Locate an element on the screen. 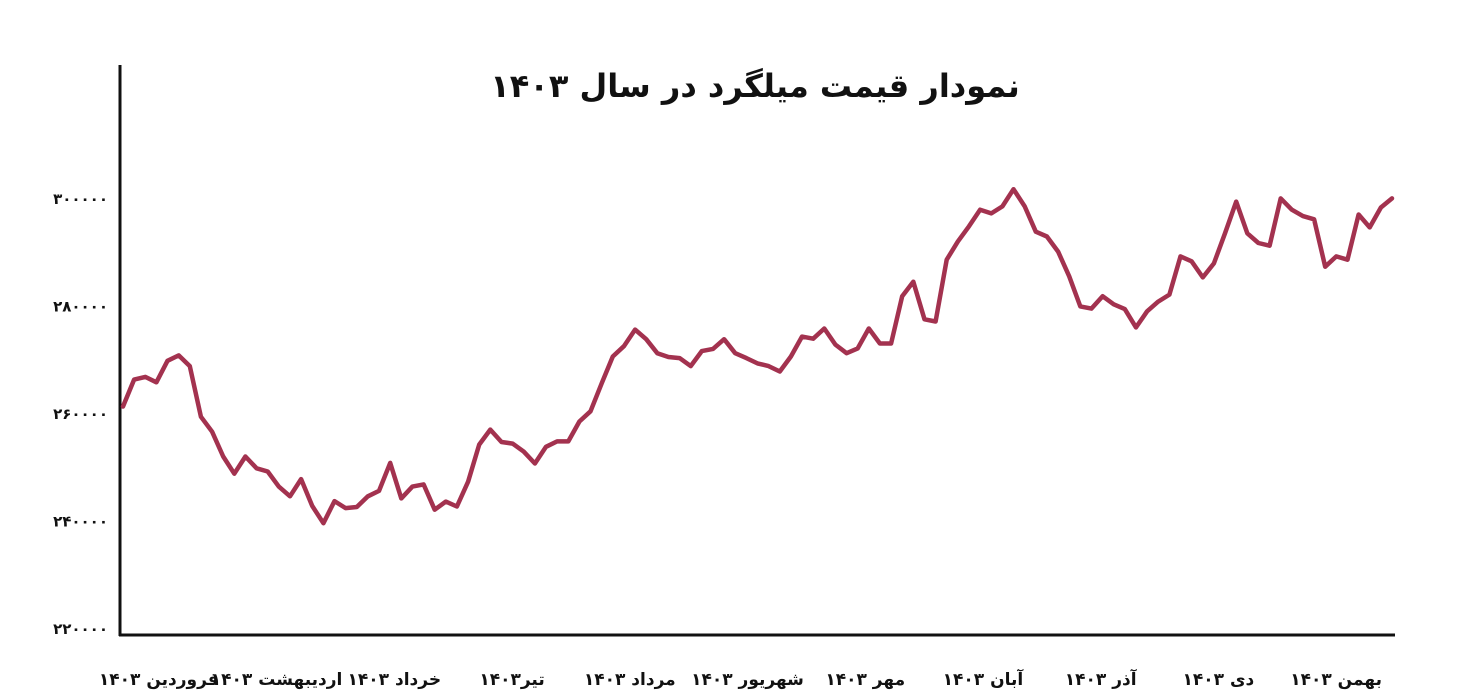  x-tick-label: دی ۱۴۰۳ is located at coordinates (1219, 680).